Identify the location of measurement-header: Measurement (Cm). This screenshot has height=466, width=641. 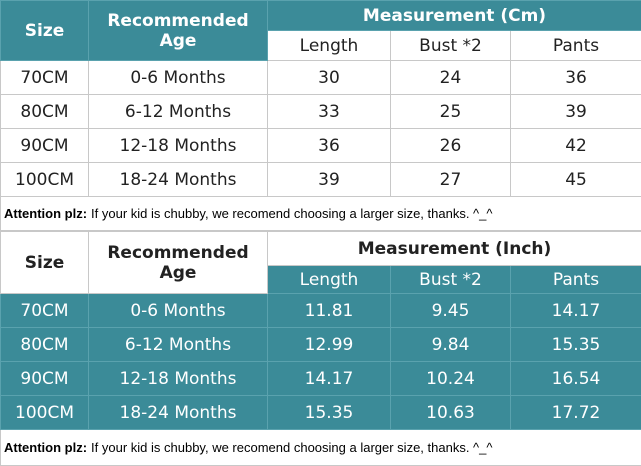
(454, 16).